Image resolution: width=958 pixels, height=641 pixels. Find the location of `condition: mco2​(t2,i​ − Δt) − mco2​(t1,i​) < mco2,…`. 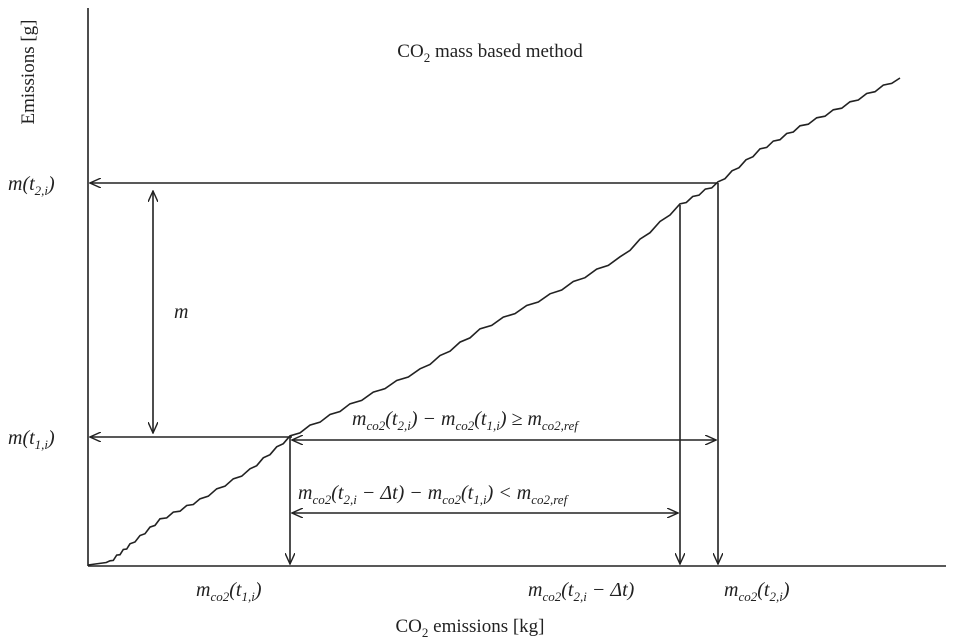

condition: mco2​(t2,i​ − Δt) − mco2​(t1,i​) < mco2,… is located at coordinates (434, 494).